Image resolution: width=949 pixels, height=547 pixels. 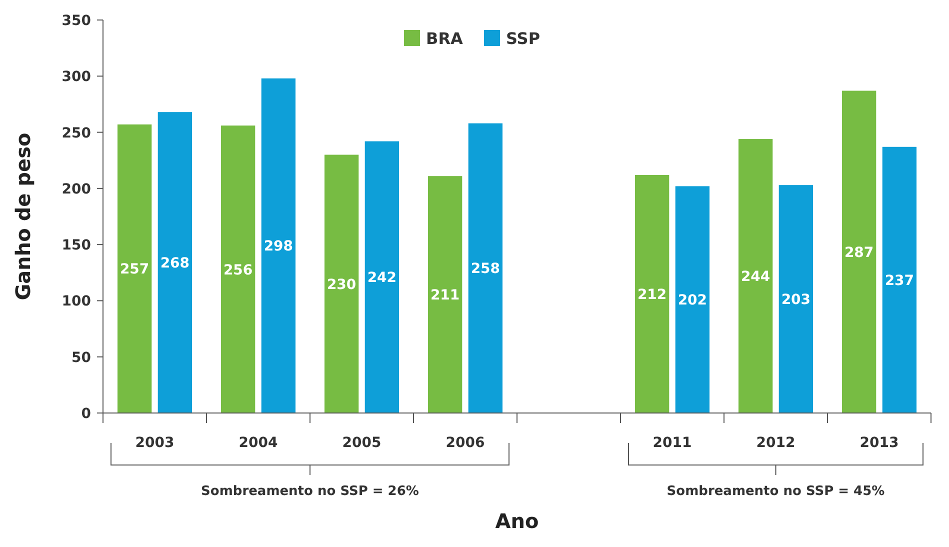 I want to click on x-tick-label: 2003, so click(x=154, y=443).